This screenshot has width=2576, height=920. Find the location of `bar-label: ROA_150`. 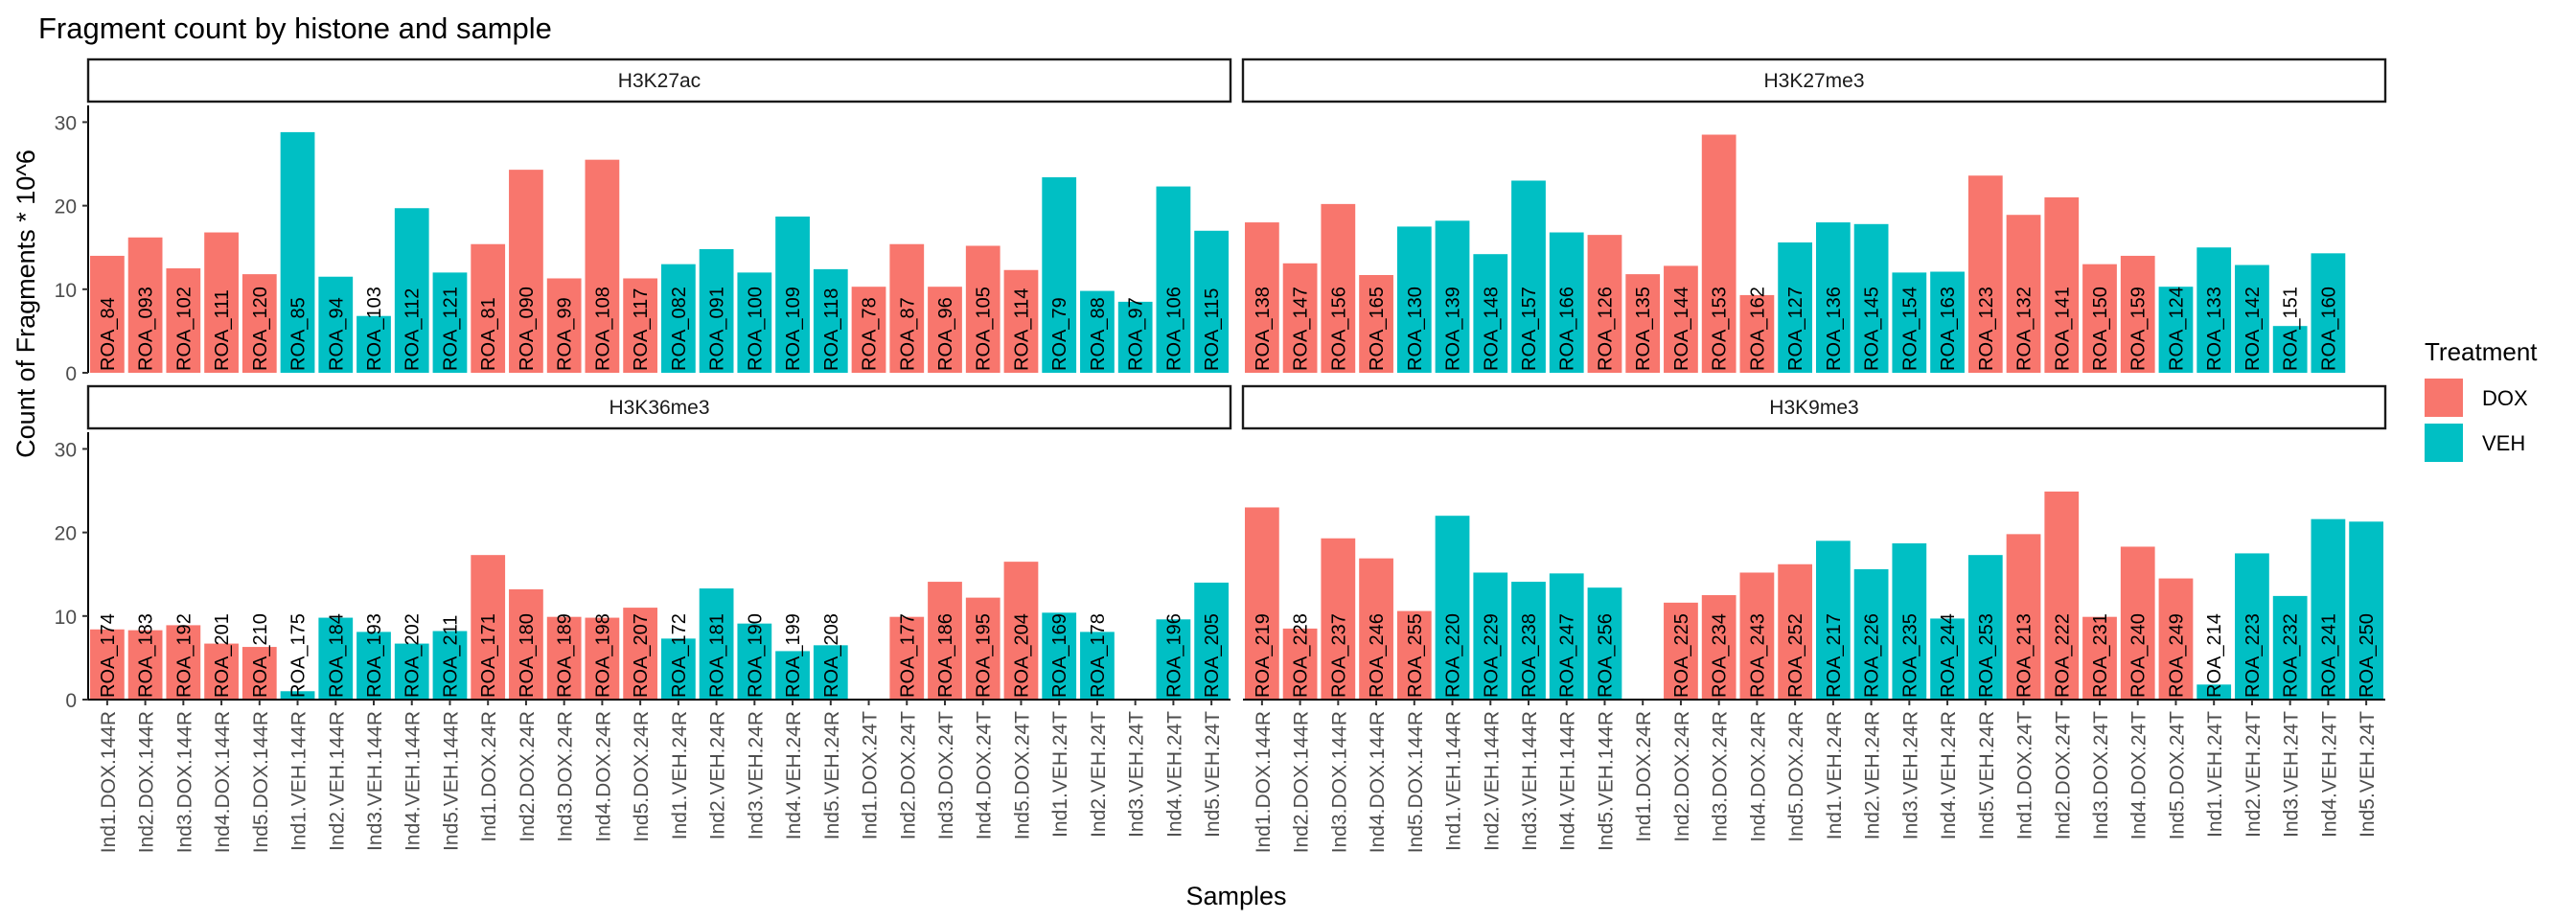

bar-label: ROA_150 is located at coordinates (2100, 329).